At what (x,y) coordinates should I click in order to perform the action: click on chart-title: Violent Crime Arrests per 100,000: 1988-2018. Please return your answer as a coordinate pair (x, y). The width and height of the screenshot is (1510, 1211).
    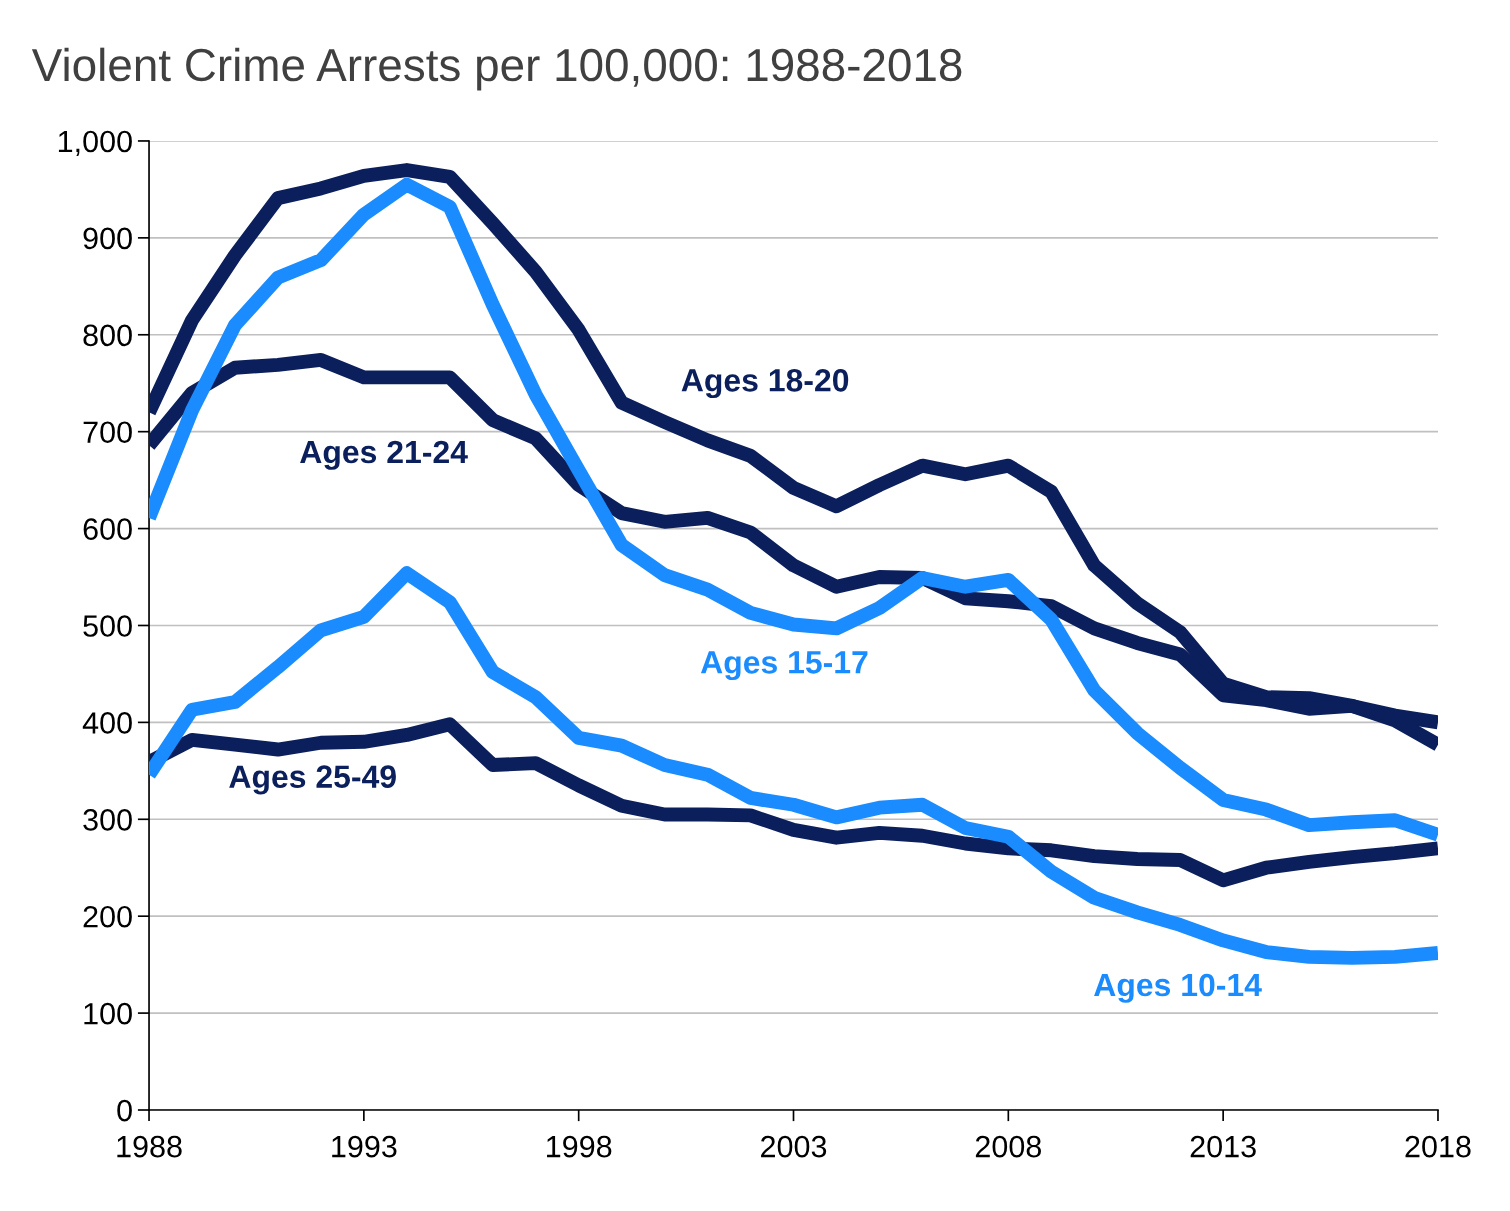
    Looking at the image, I should click on (496, 69).